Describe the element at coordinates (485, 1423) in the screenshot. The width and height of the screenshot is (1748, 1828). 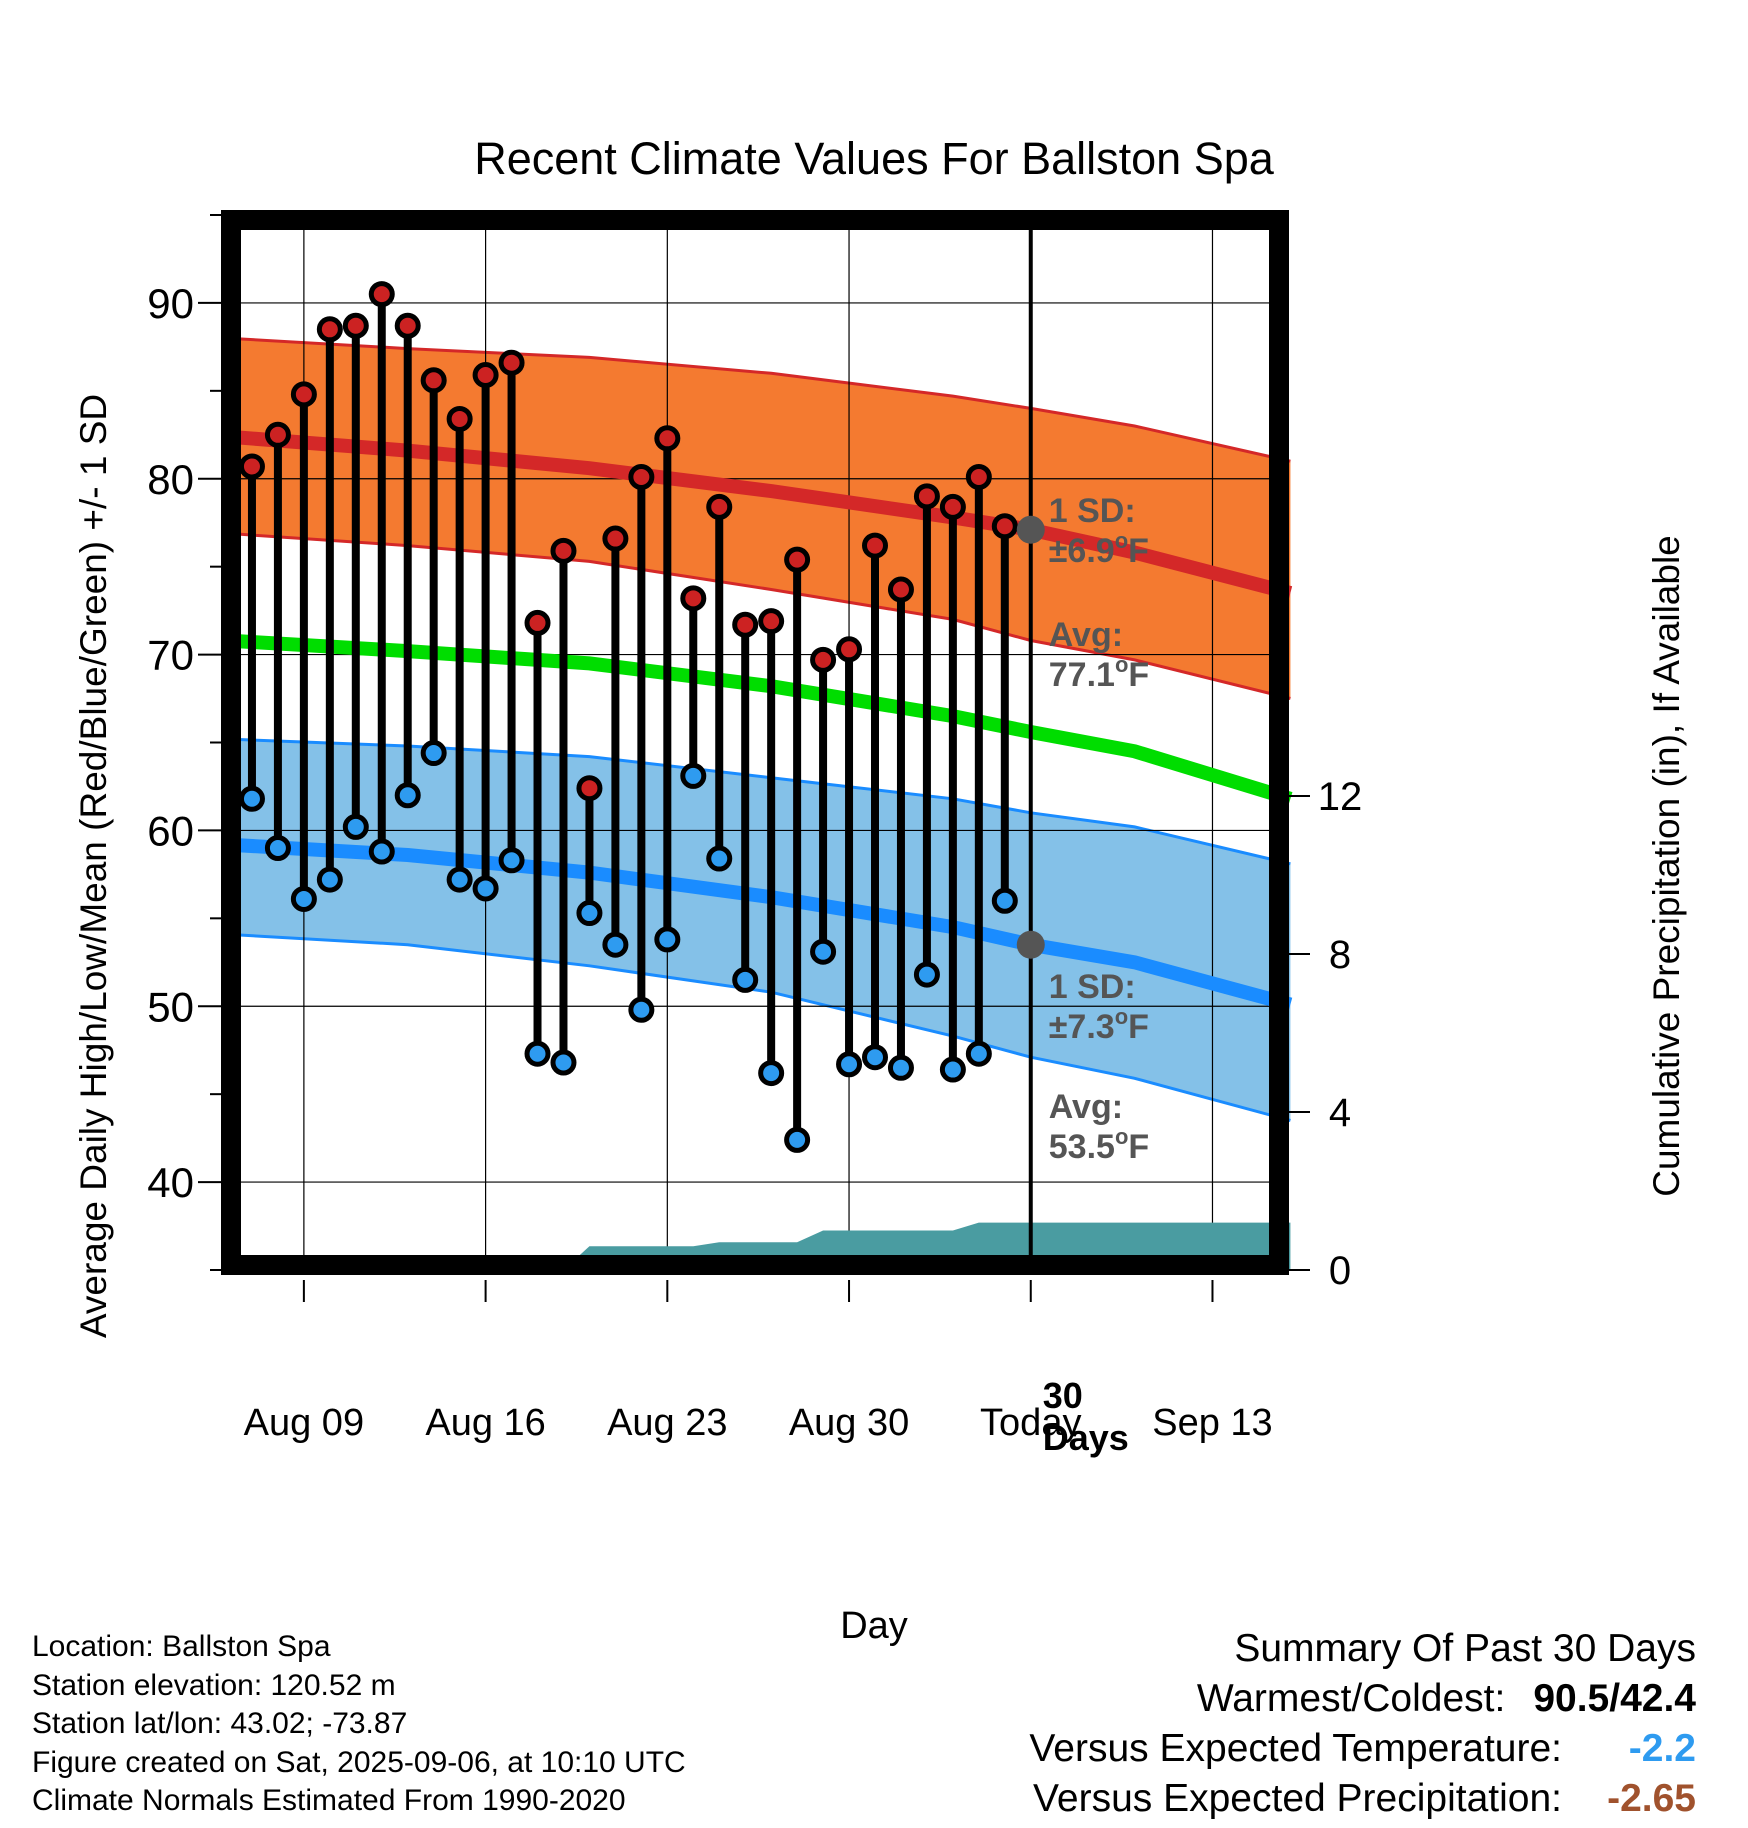
I see `x-tick-label: Aug 16` at that location.